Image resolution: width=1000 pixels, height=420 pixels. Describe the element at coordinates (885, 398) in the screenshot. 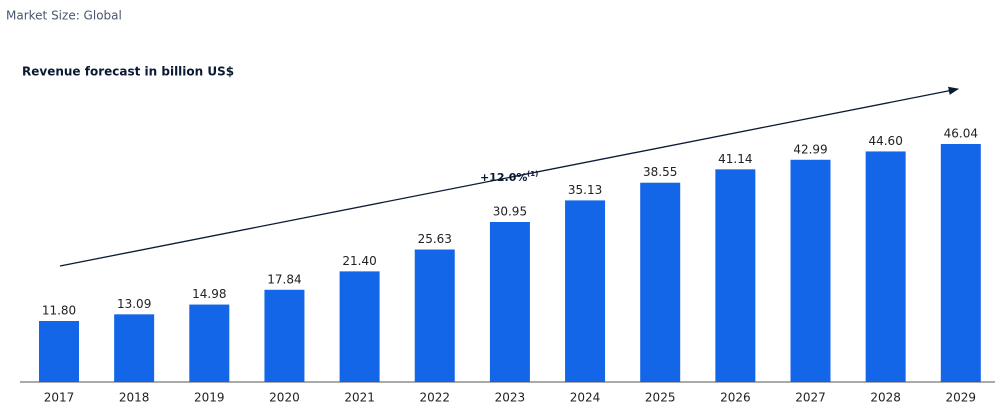

I see `x-tick-label: 2028` at that location.